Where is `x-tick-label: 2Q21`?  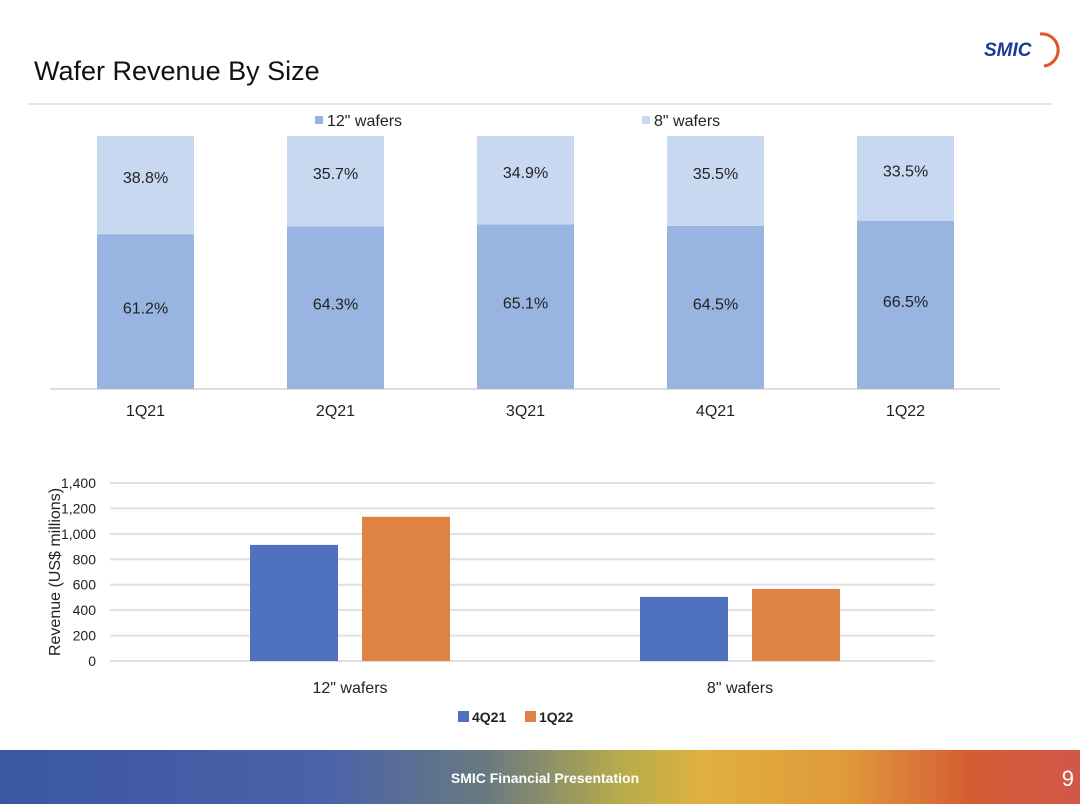
x-tick-label: 2Q21 is located at coordinates (335, 411).